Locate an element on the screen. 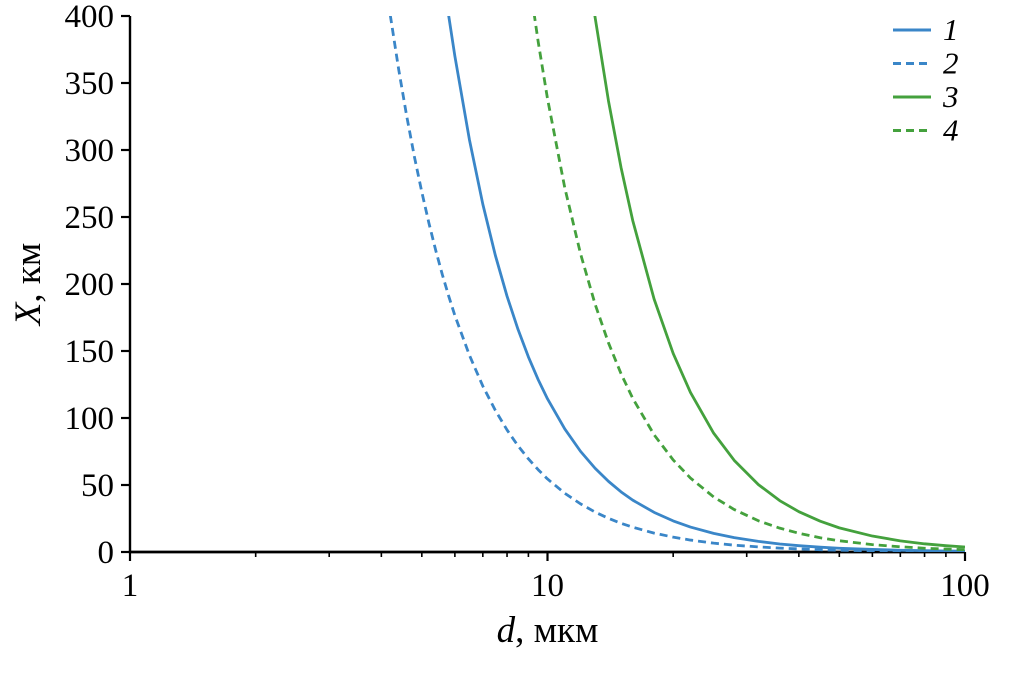 This screenshot has width=1014, height=679. y-tick-label: 300 is located at coordinates (90, 151).